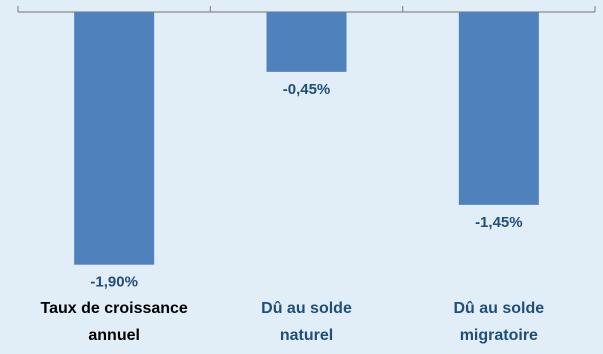  I want to click on bar-value-label: -1,90%, so click(114, 282).